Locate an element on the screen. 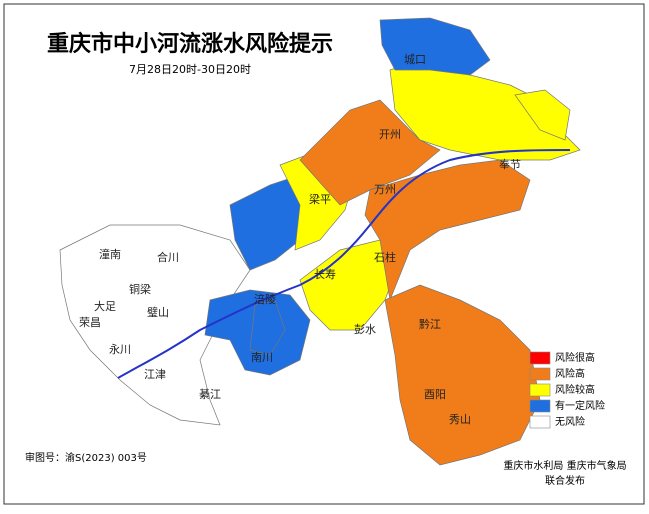 This screenshot has height=514, width=649. district-label: 万州 is located at coordinates (385, 189).